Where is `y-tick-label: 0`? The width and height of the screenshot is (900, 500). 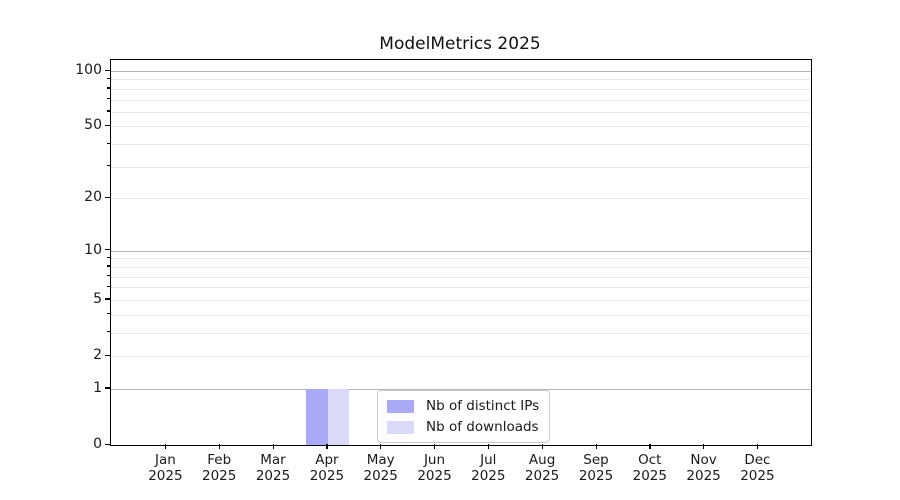 y-tick-label: 0 is located at coordinates (97, 444).